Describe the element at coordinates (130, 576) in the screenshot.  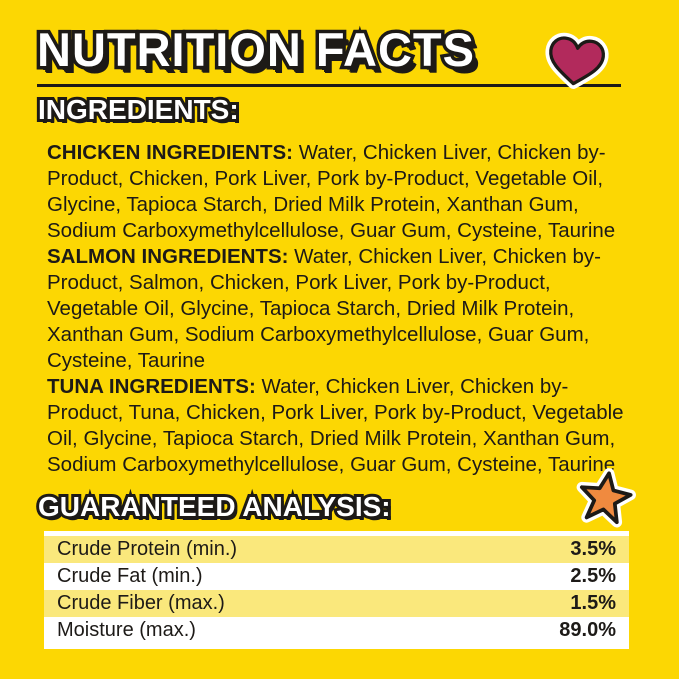
I see `row-label: Crude Fat (min.)` at that location.